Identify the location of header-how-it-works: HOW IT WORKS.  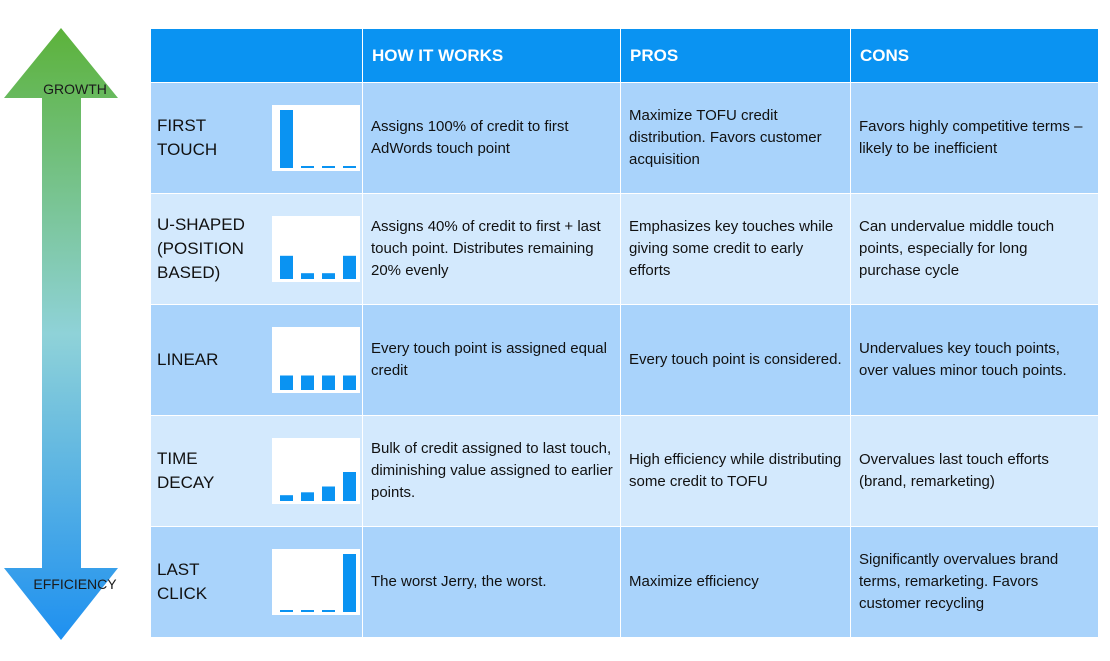
(491, 55).